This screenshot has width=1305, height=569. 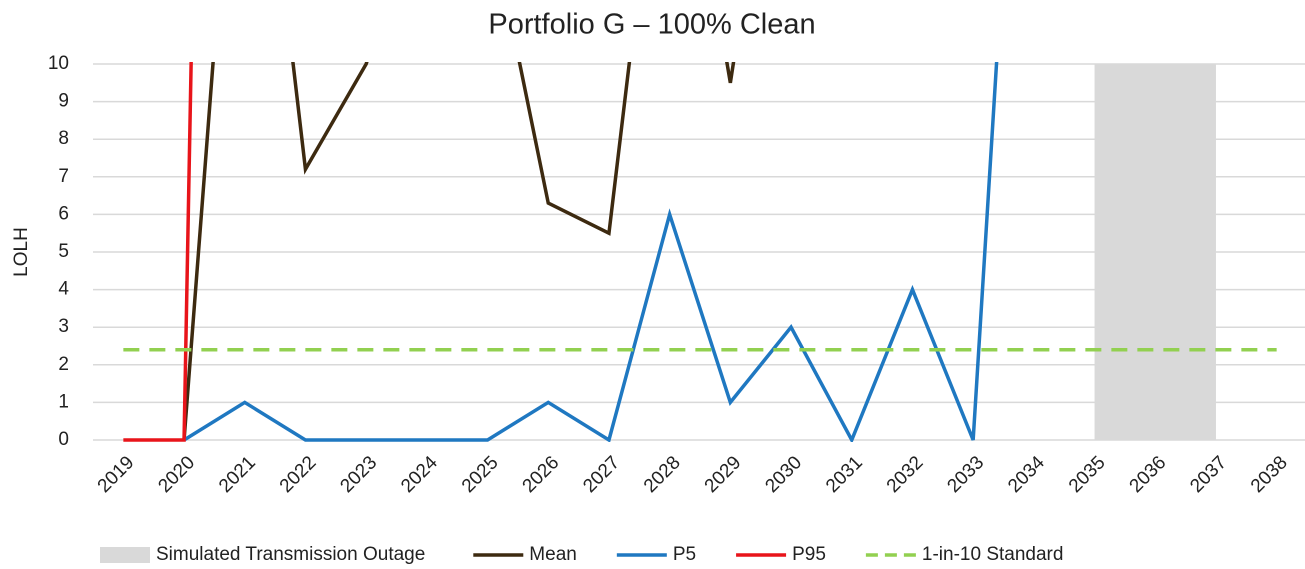 I want to click on x-tick-label: 2024, so click(x=419, y=474).